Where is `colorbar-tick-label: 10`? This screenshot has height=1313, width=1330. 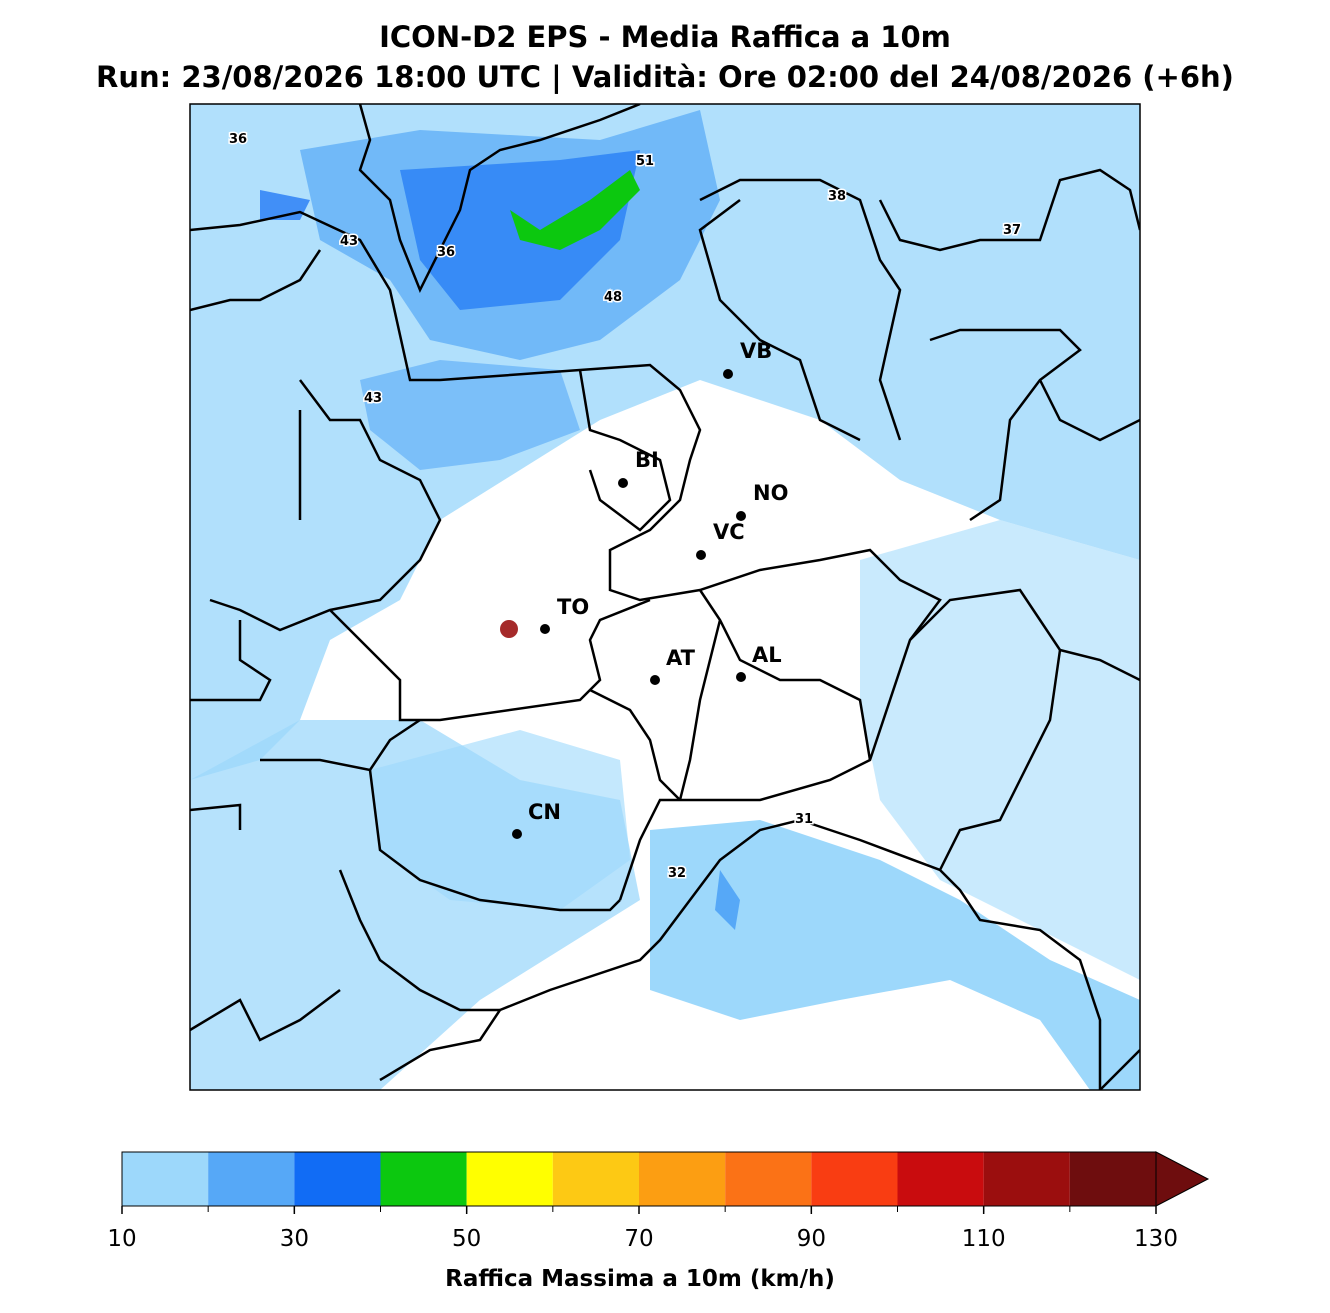
colorbar-tick-label: 10 is located at coordinates (121, 1239).